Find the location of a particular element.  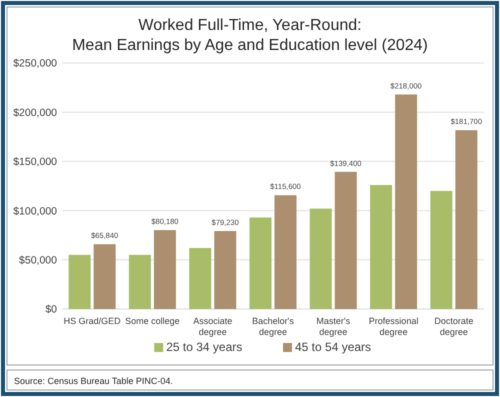

y-tick-label: $250,000 is located at coordinates (35, 64).